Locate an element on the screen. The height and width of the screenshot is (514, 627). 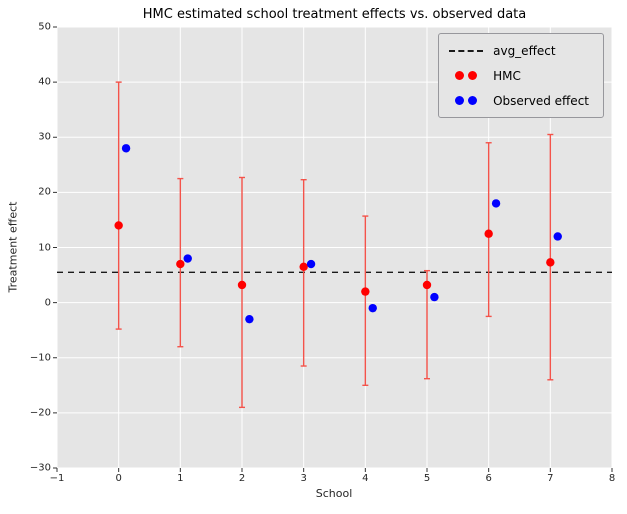
legend-item-hmc: HMC is located at coordinates (519, 75).